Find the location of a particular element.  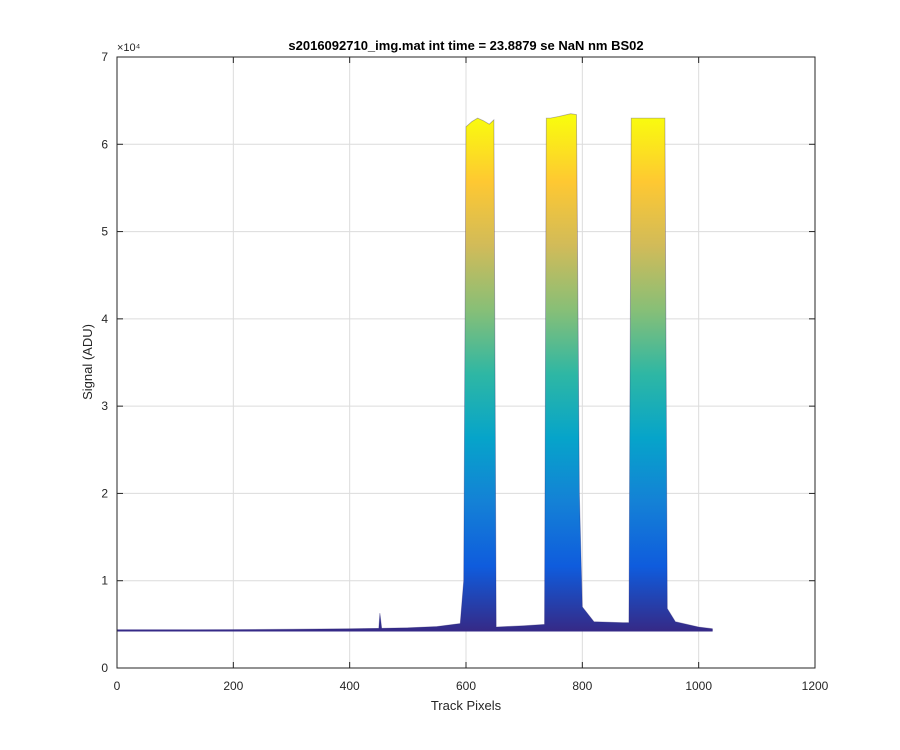

y-axis-exponent: ×10⁴ is located at coordinates (129, 48).